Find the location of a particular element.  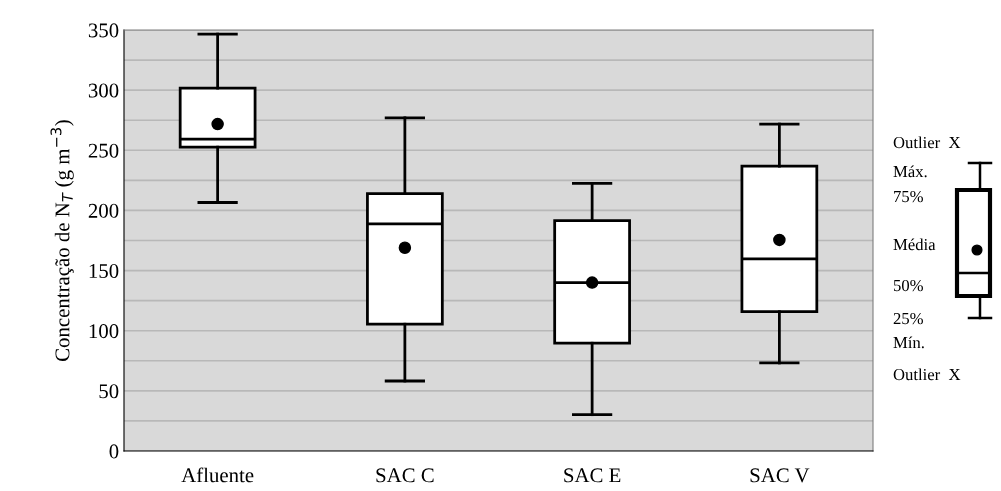

text: 50% is located at coordinates (908, 285).